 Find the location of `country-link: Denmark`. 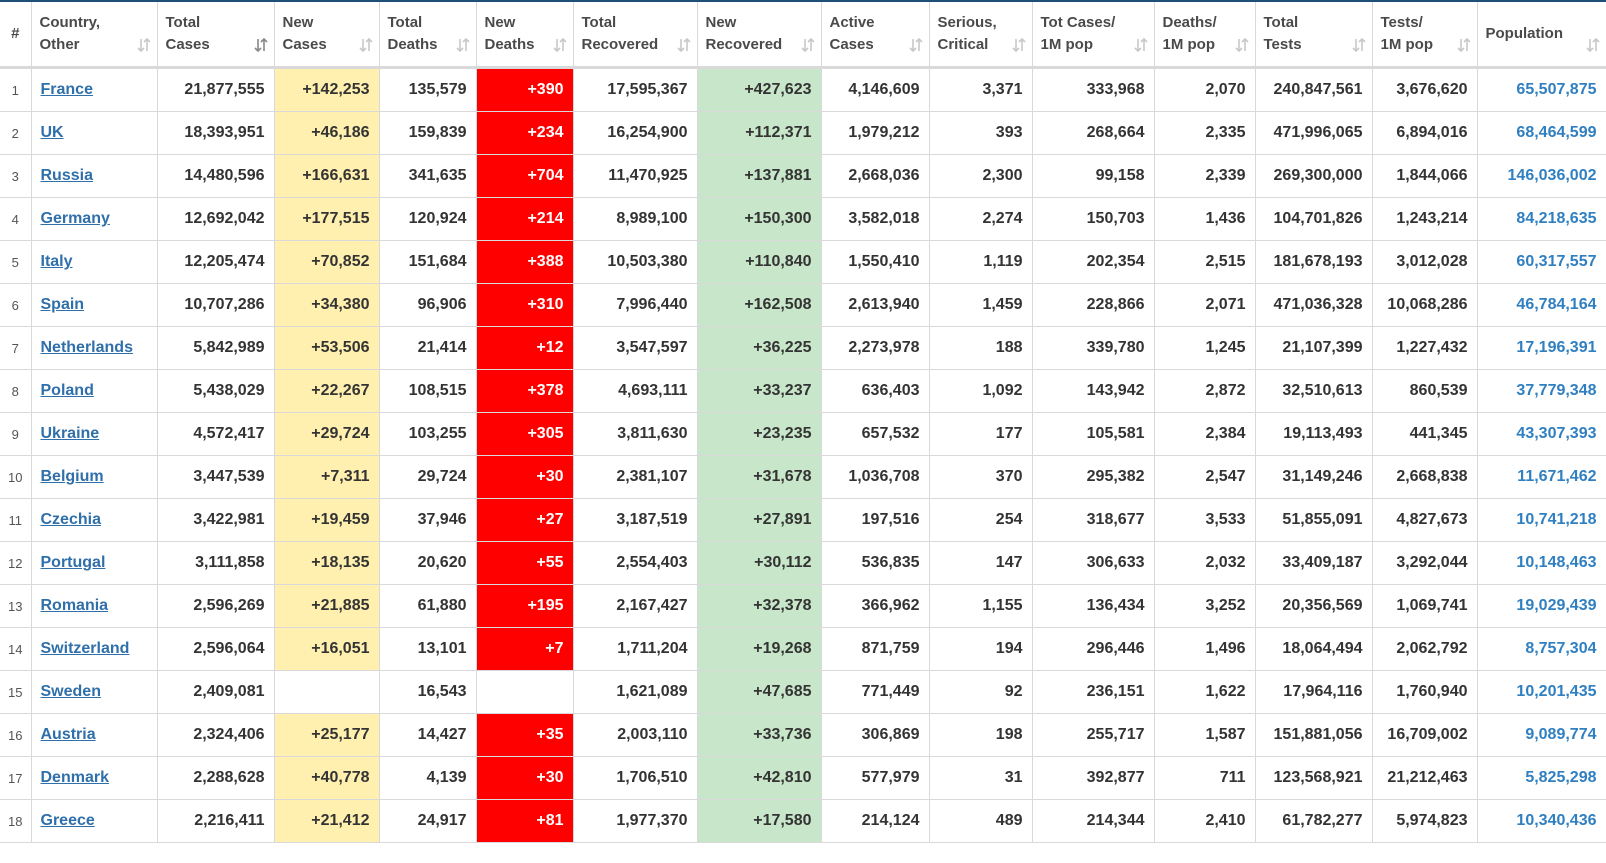

country-link: Denmark is located at coordinates (74, 777).